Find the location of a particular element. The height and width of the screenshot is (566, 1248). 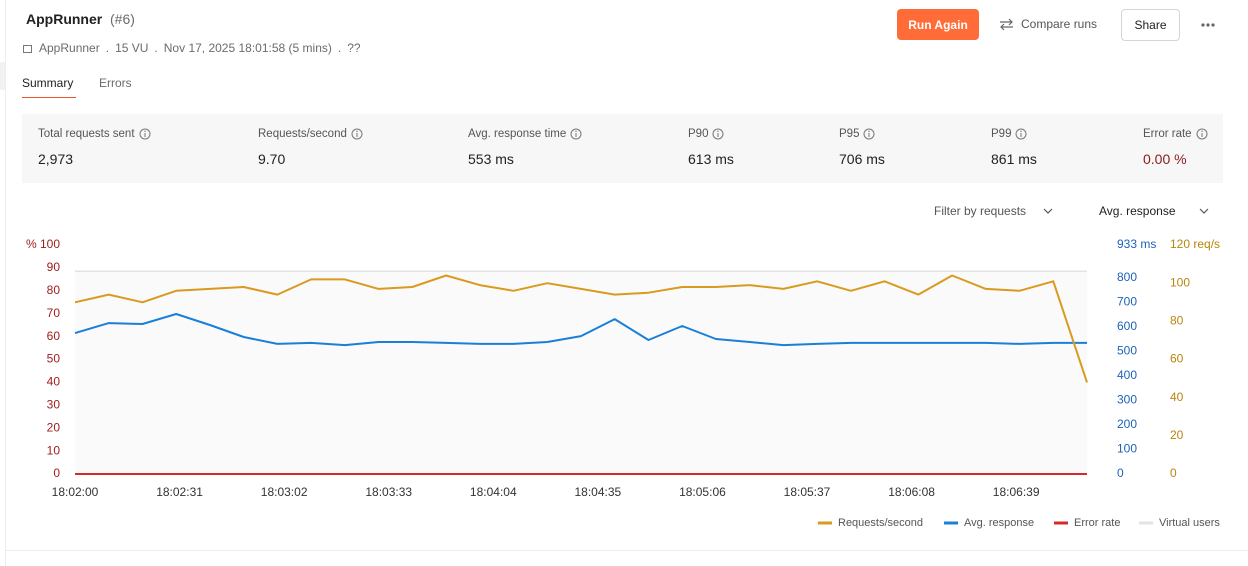

legend-label: Virtual users is located at coordinates (1189, 523).